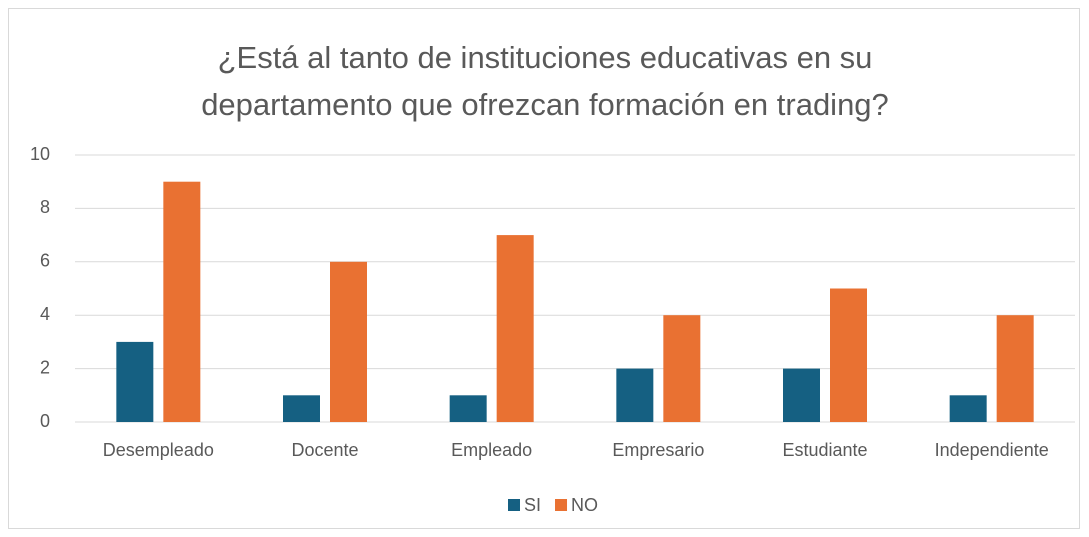 The height and width of the screenshot is (537, 1089). I want to click on y-tick-label: 6, so click(45, 261).